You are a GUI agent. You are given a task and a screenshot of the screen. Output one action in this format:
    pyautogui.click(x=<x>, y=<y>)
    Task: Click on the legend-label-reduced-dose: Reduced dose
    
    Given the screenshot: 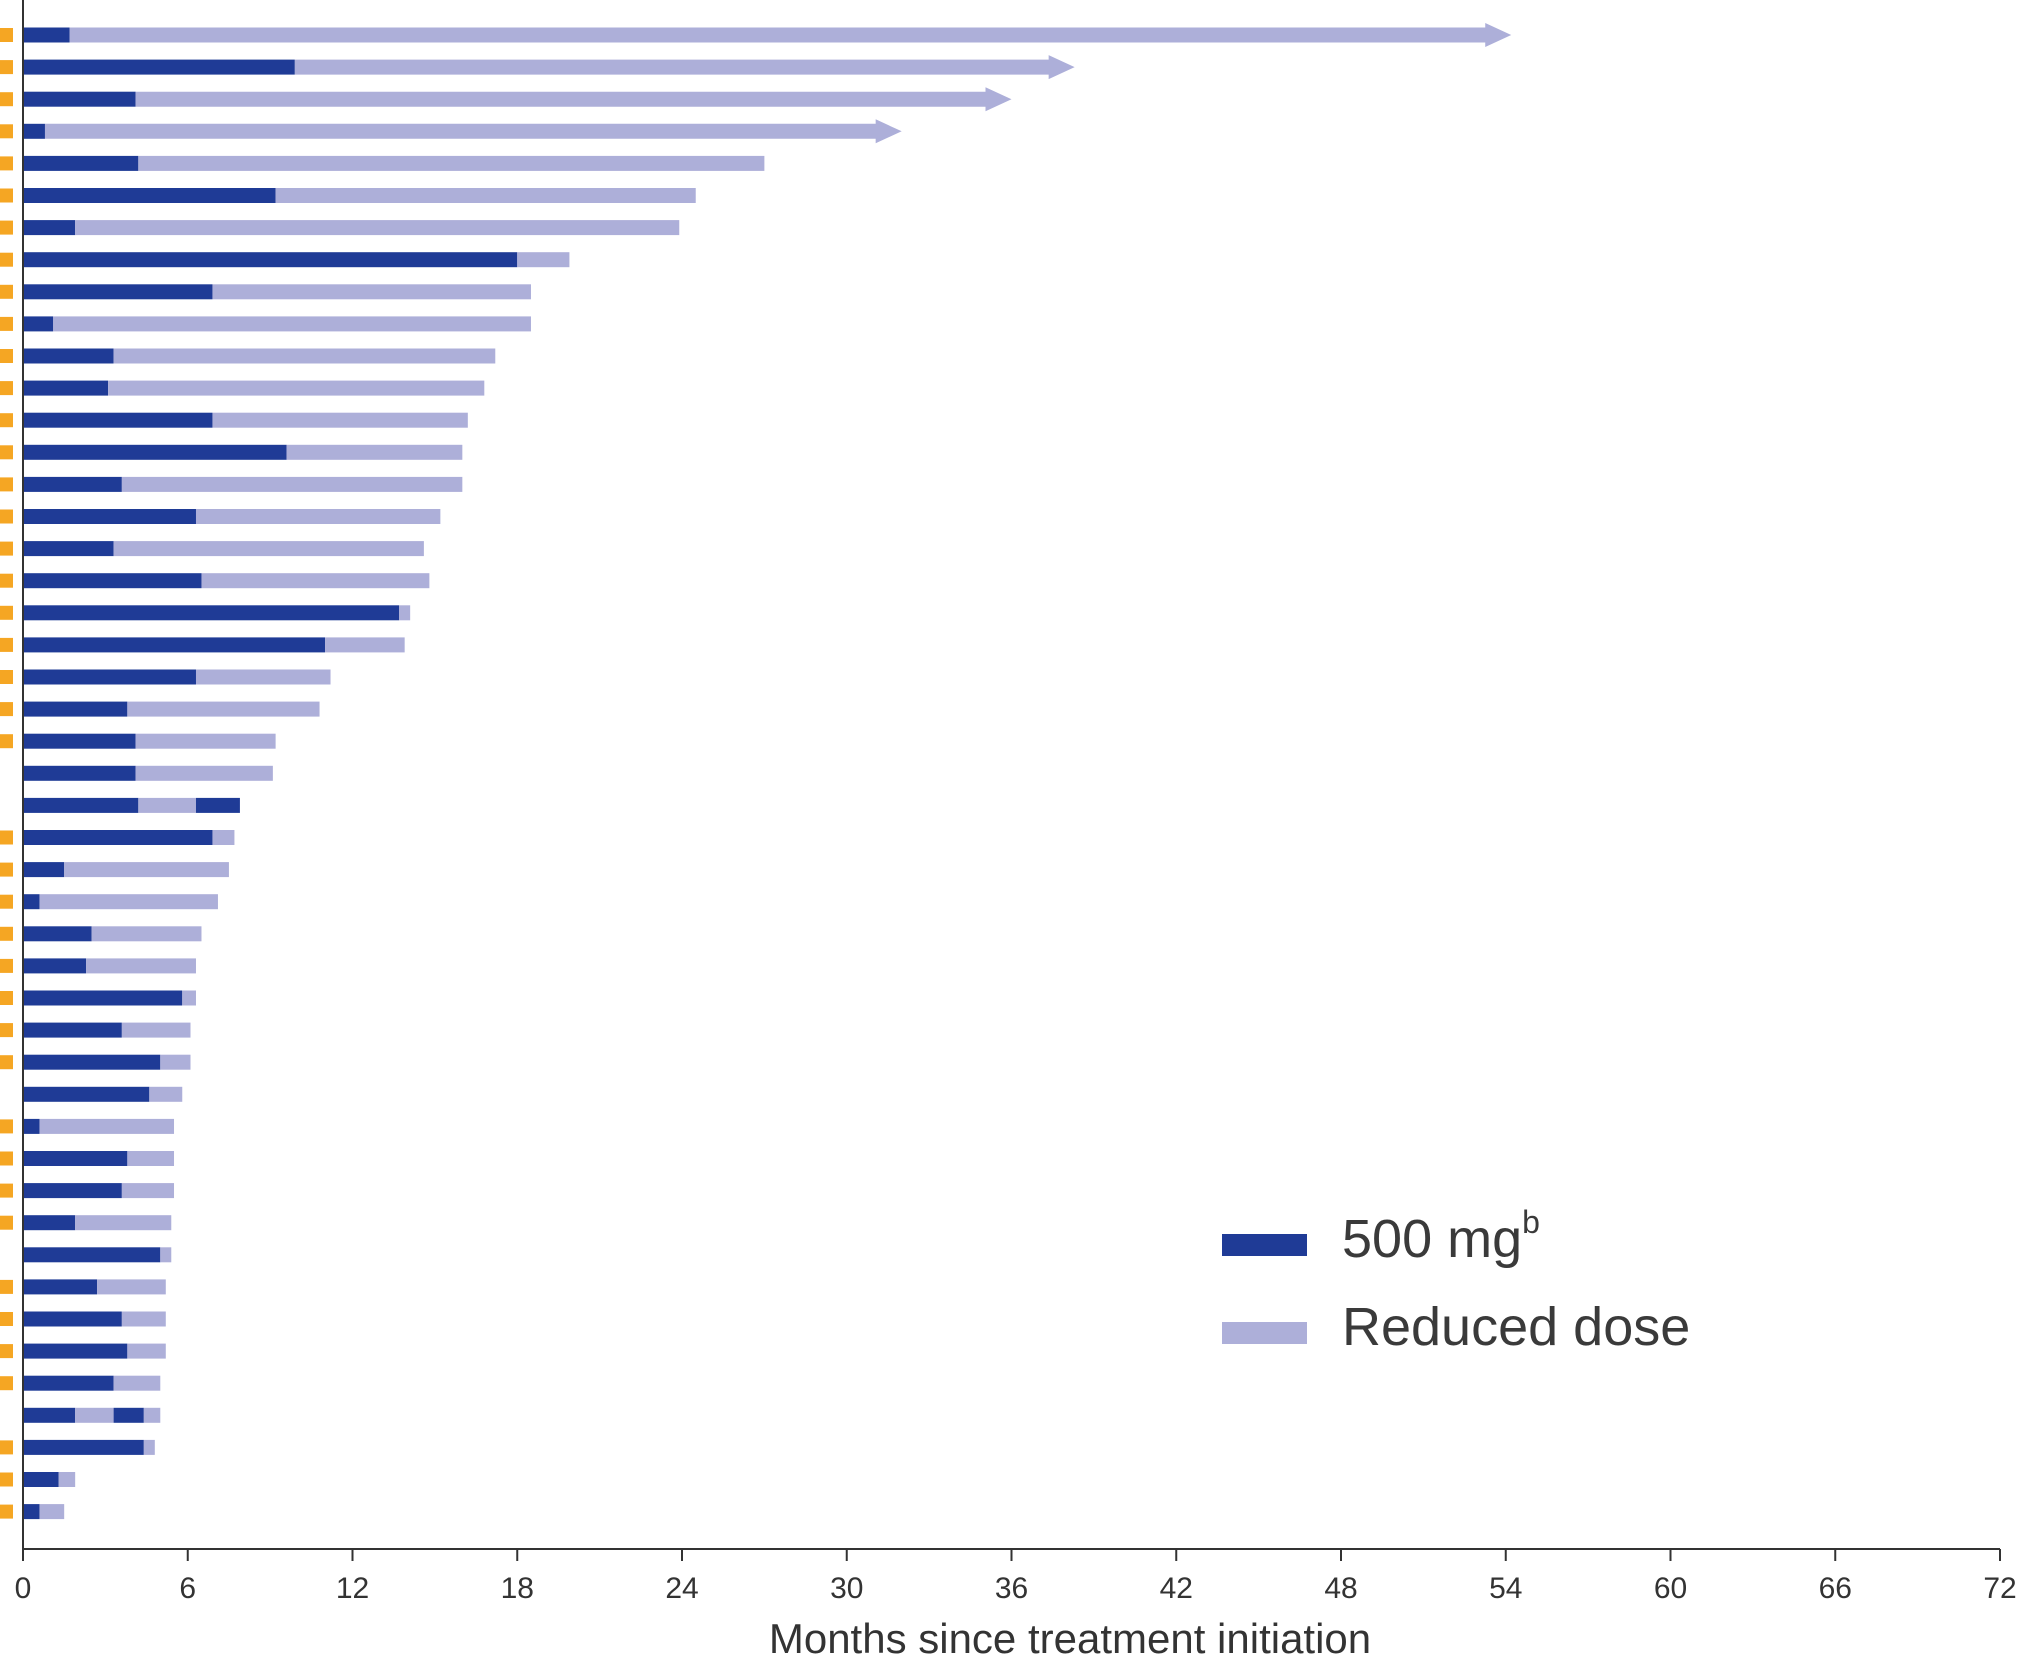 What is the action you would take?
    pyautogui.click(x=1516, y=1327)
    